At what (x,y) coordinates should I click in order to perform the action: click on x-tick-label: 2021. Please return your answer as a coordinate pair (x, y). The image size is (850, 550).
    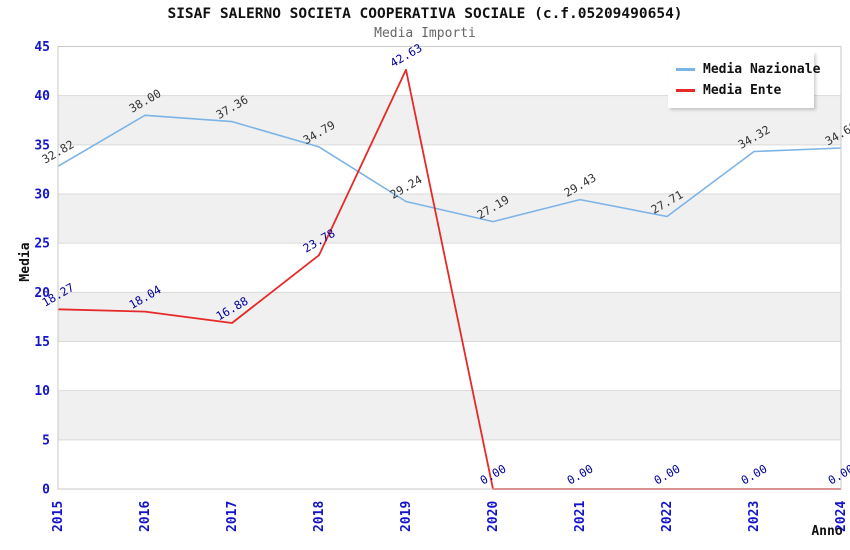
    Looking at the image, I should click on (580, 516).